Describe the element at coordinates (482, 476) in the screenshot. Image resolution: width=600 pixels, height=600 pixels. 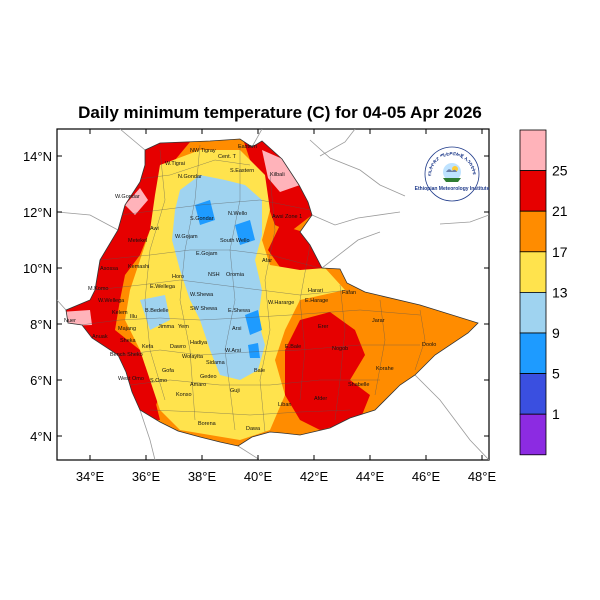
I see `x-tick-label: 48°E` at that location.